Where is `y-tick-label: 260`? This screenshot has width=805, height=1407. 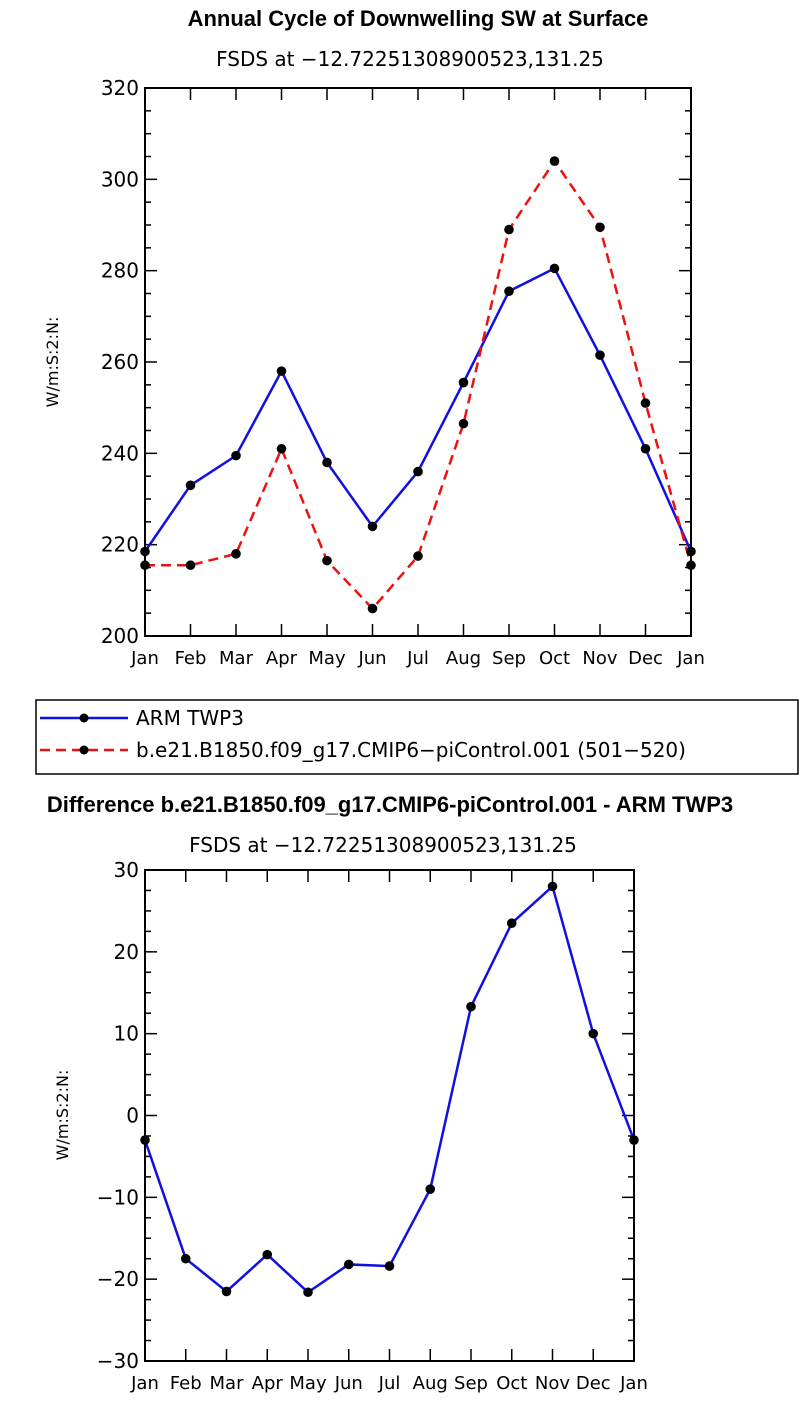 y-tick-label: 260 is located at coordinates (120, 362).